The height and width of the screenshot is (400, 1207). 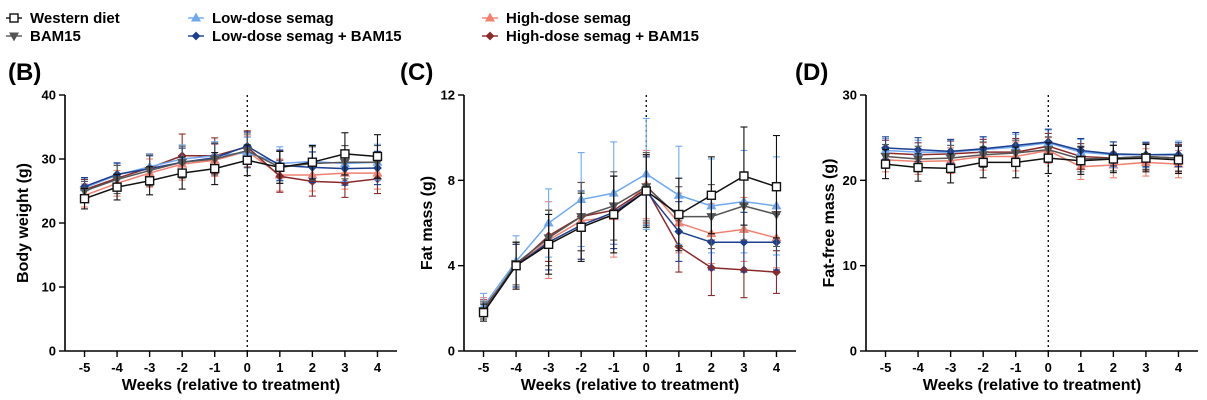 What do you see at coordinates (451, 180) in the screenshot?
I see `y-tick-label: 8` at bounding box center [451, 180].